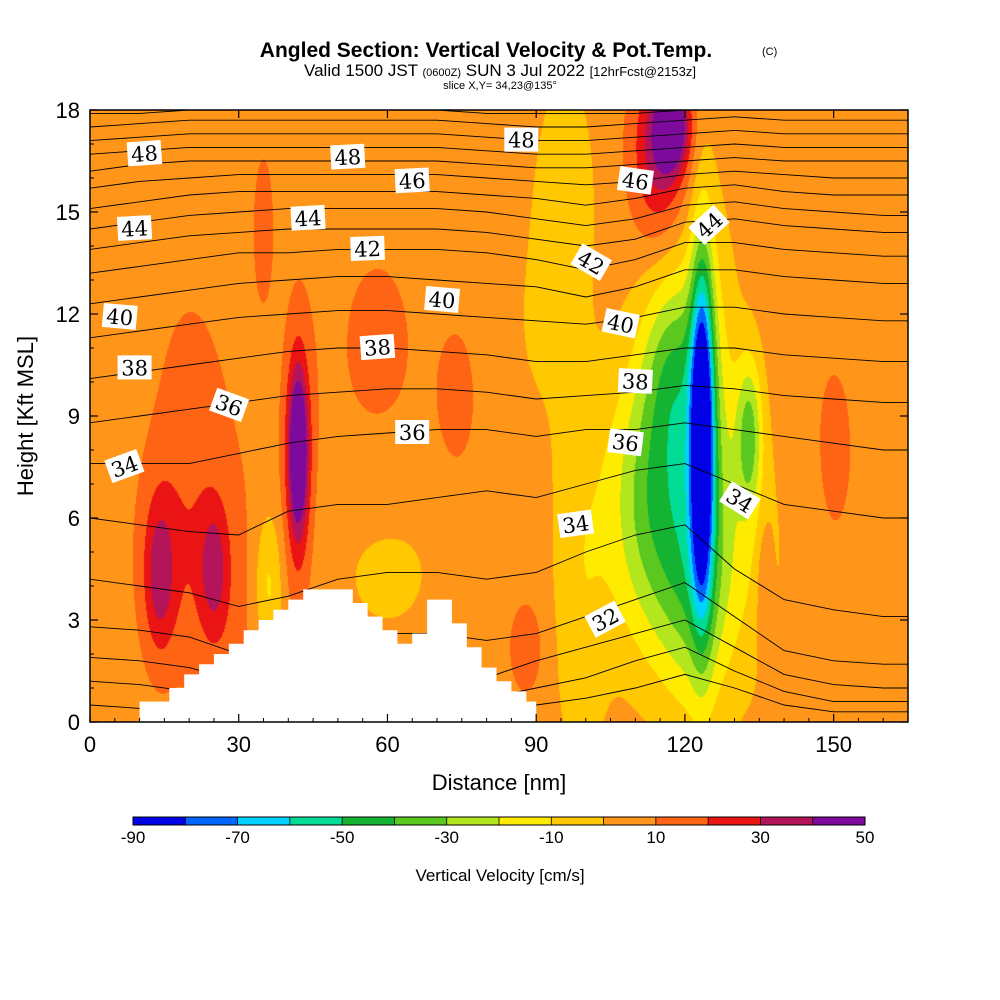 This screenshot has width=1000, height=1000. I want to click on colorbar-tick-label: -70, so click(237, 837).